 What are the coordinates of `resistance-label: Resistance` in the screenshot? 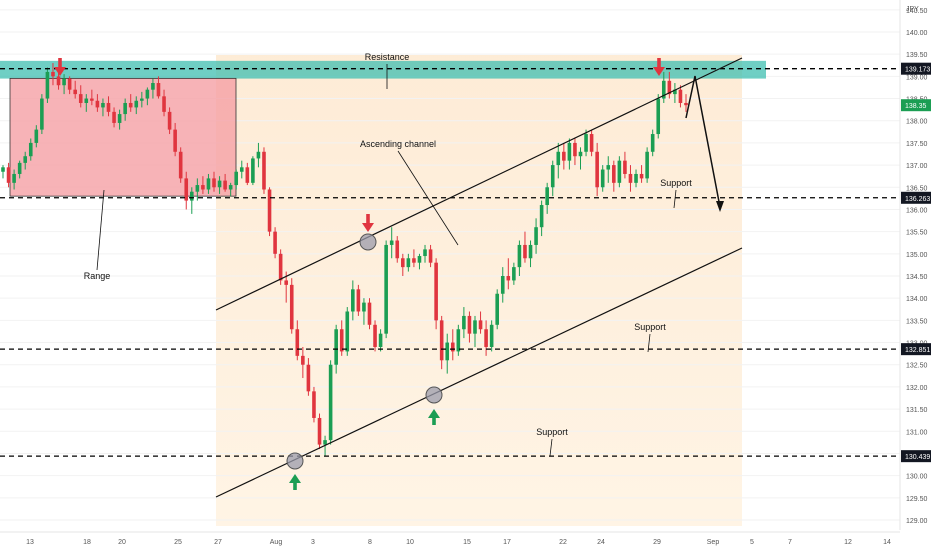 It's located at (387, 57).